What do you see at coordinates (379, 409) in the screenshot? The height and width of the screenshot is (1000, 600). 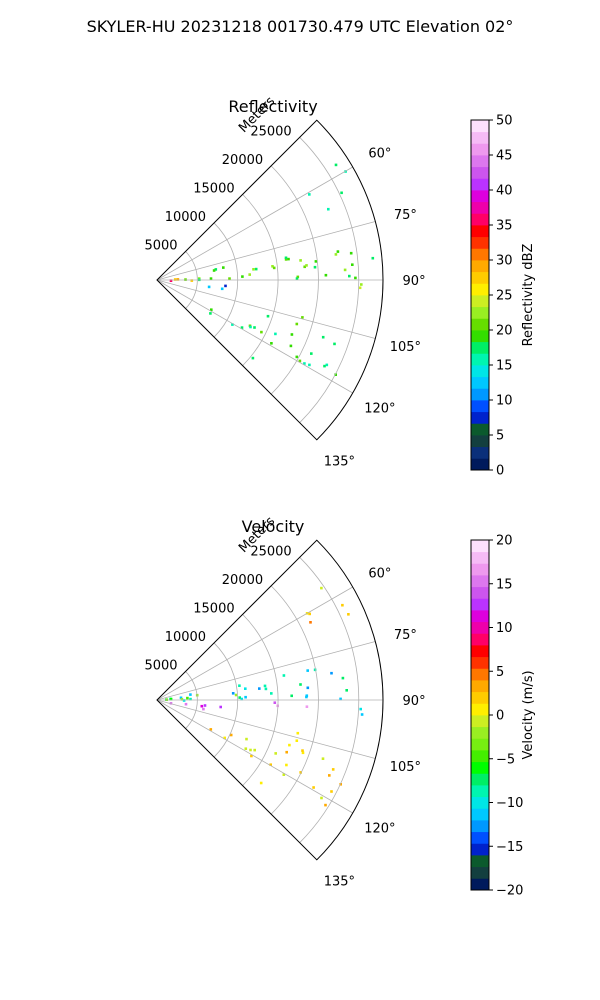 I see `azimuth-tick-label: 120°` at bounding box center [379, 409].